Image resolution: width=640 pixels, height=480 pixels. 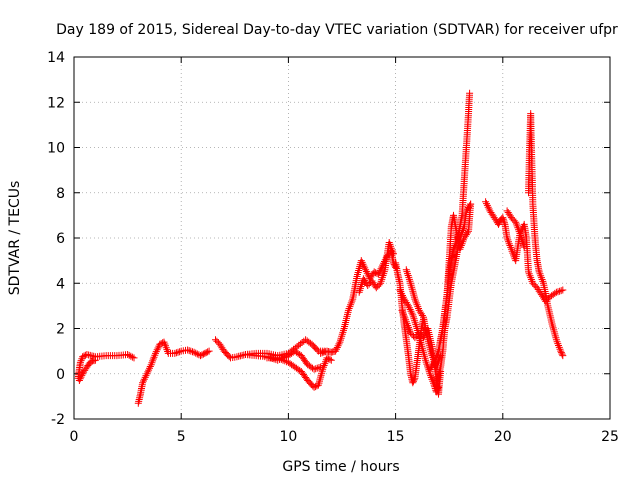 I want to click on x-tick-label: 20, so click(x=503, y=437).